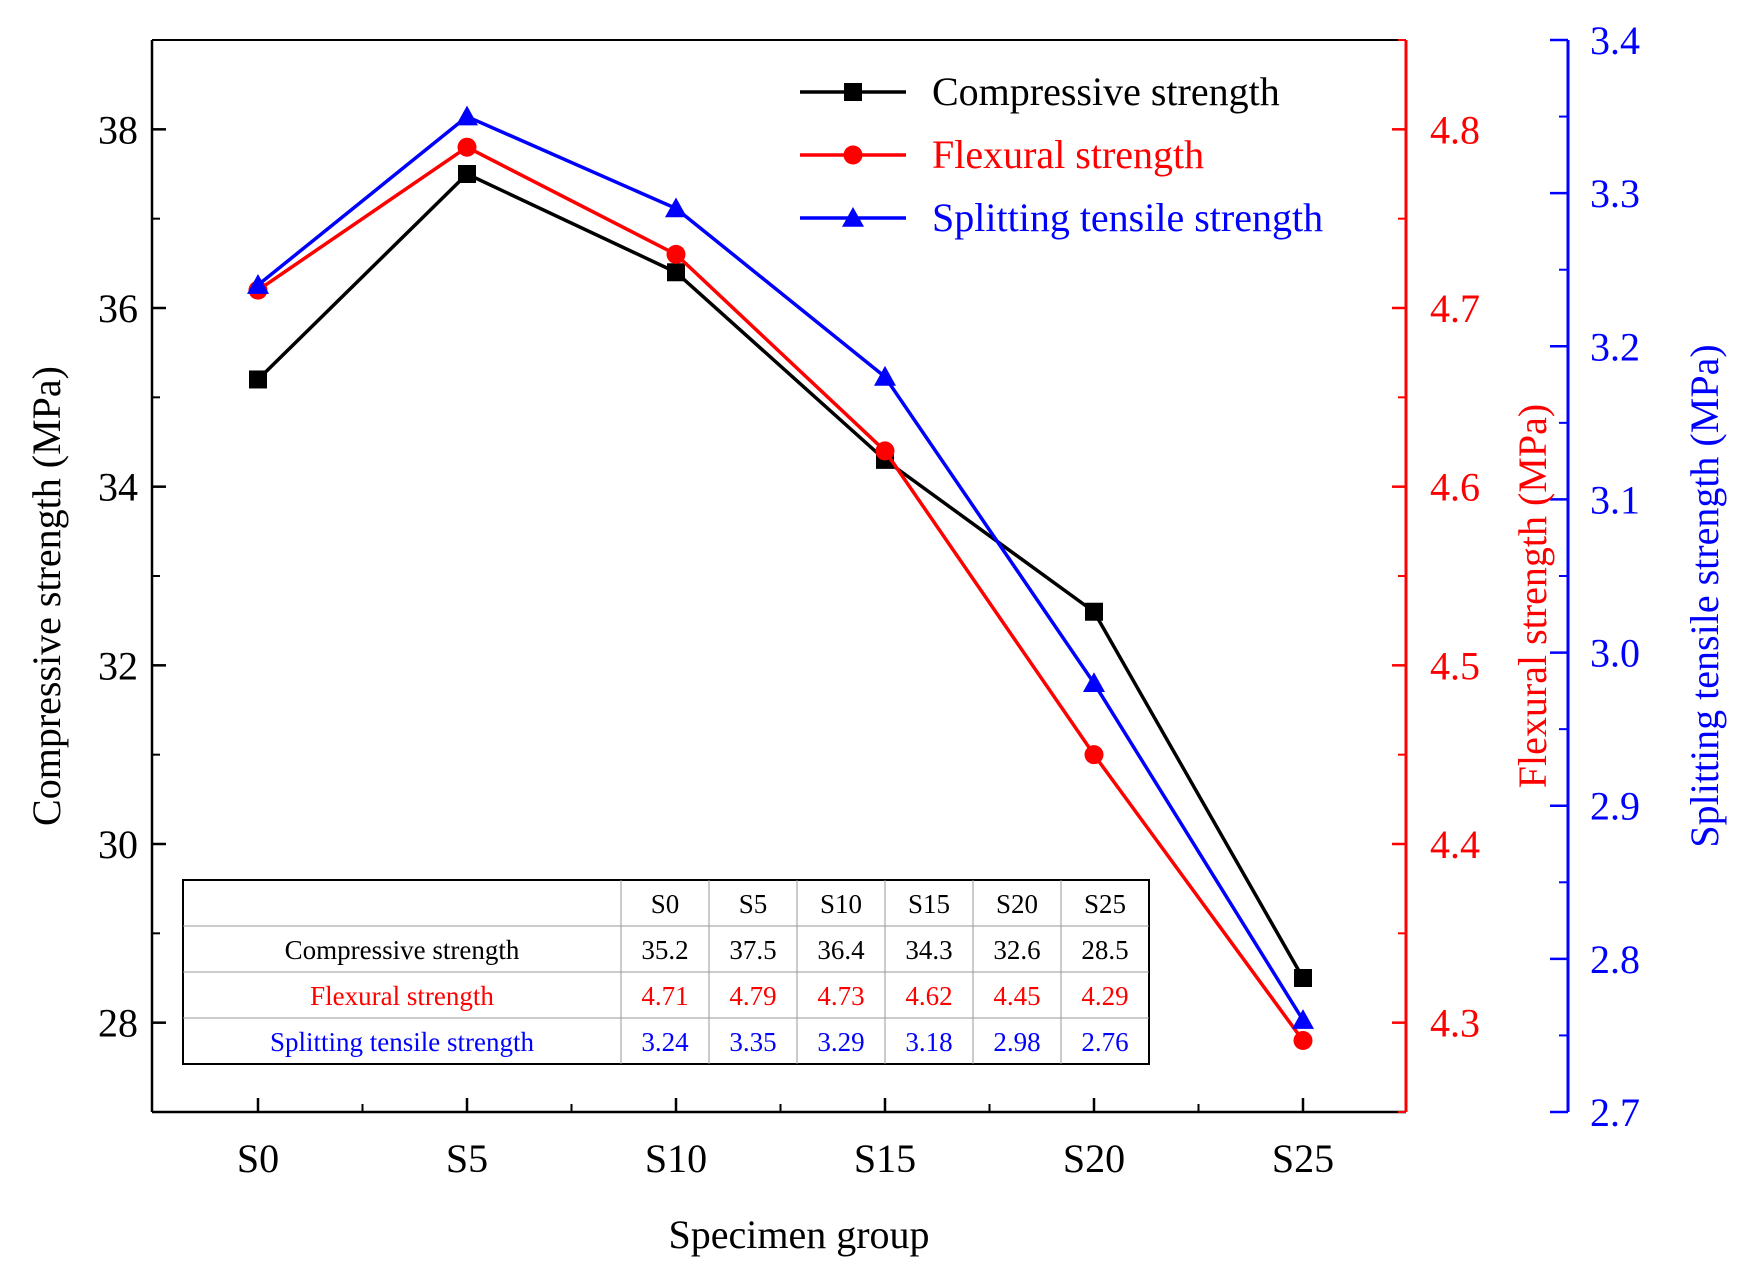  Describe the element at coordinates (665, 1042) in the screenshot. I see `table-cell: 3.24` at that location.